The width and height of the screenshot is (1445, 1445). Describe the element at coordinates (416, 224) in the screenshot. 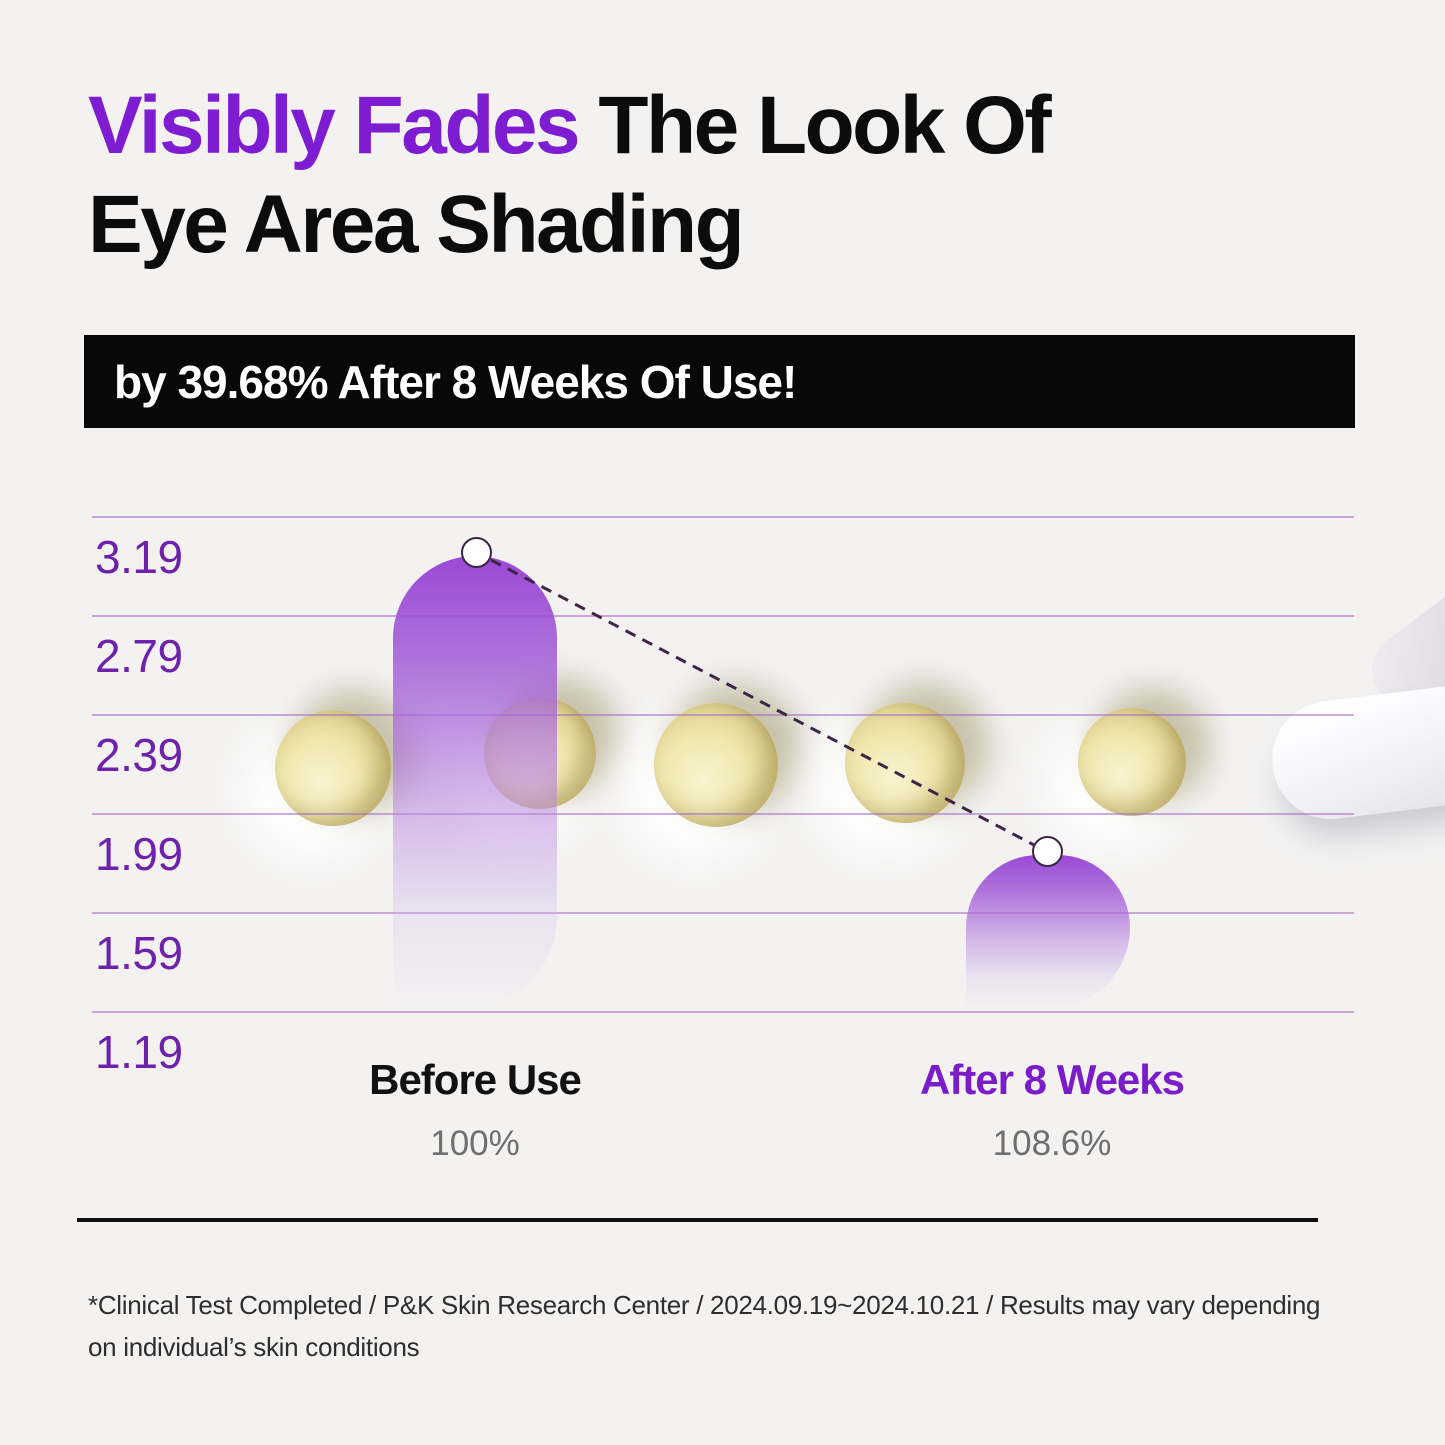

I see `title-line2: Eye Area Shading` at that location.